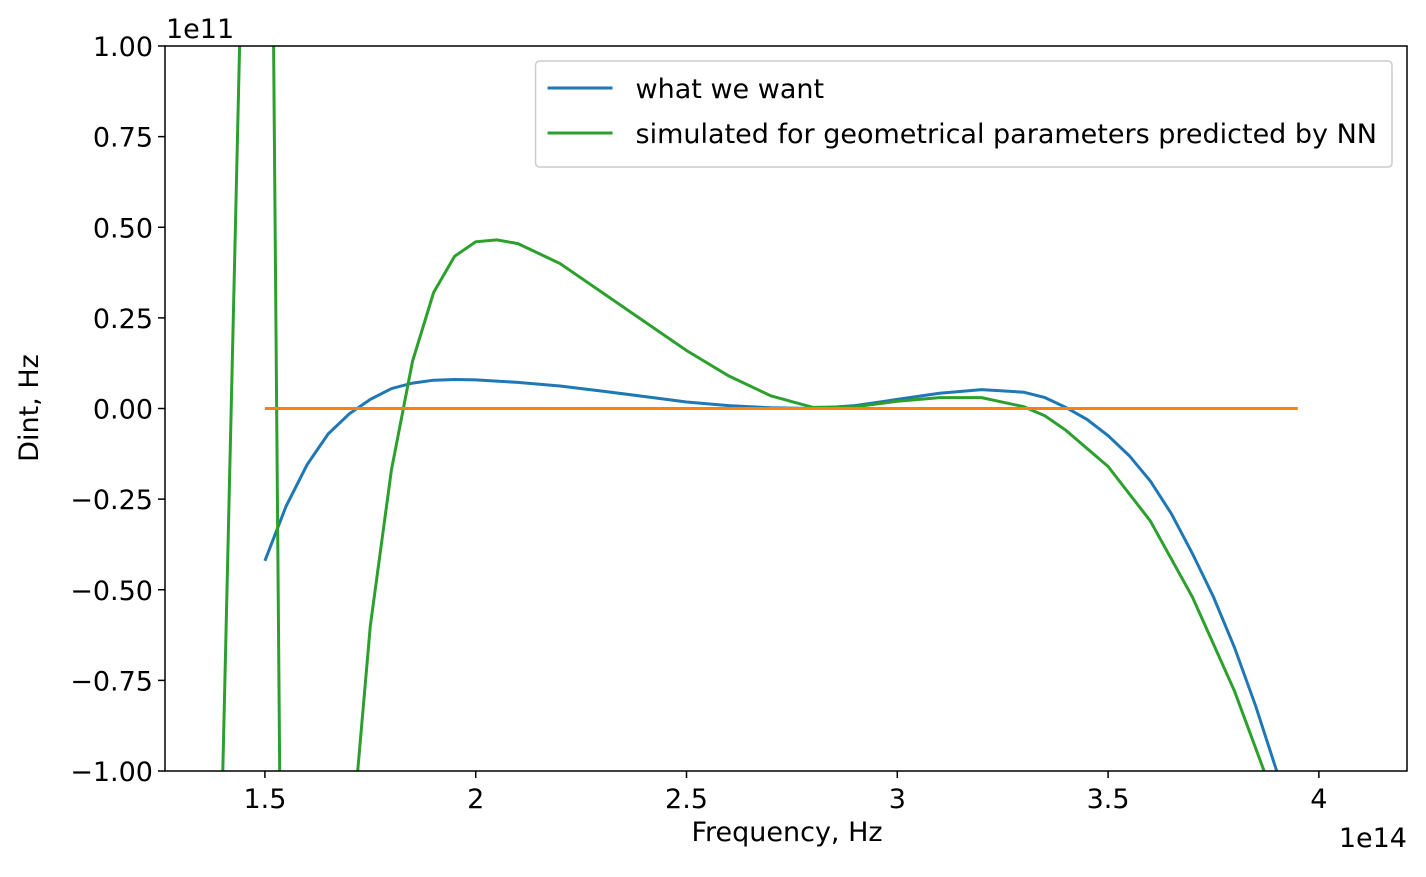  Describe the element at coordinates (686, 799) in the screenshot. I see `x-tick-label: 2.5` at that location.